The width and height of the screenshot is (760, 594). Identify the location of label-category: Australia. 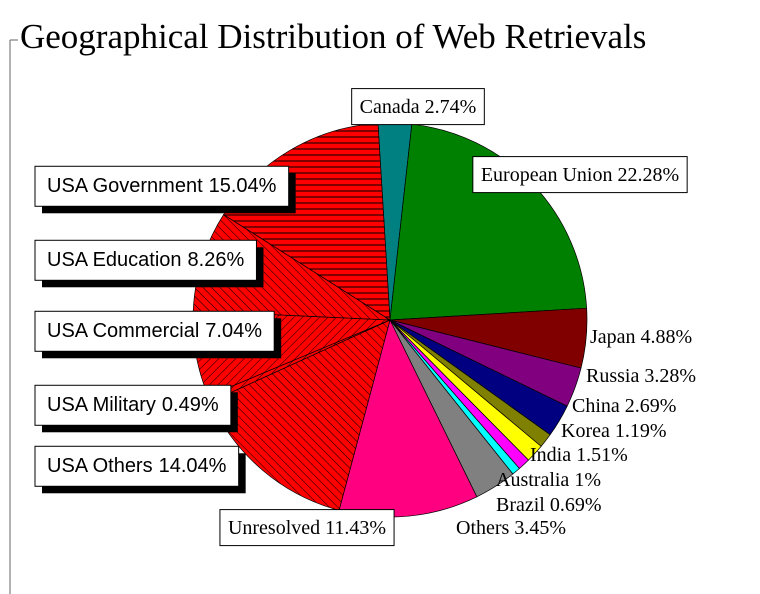
(532, 480).